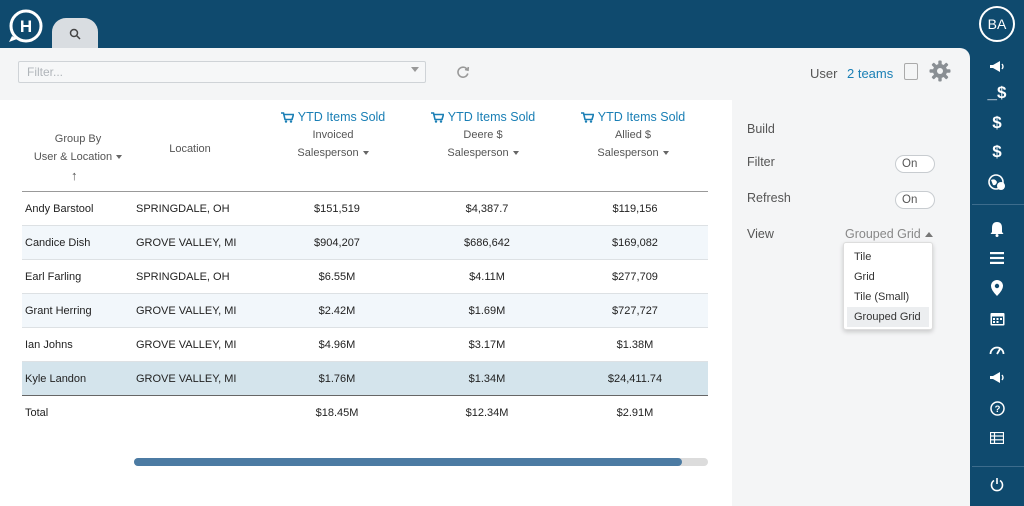 Image resolution: width=1024 pixels, height=506 pixels. I want to click on row-value-invoiced: $6.55M, so click(337, 276).